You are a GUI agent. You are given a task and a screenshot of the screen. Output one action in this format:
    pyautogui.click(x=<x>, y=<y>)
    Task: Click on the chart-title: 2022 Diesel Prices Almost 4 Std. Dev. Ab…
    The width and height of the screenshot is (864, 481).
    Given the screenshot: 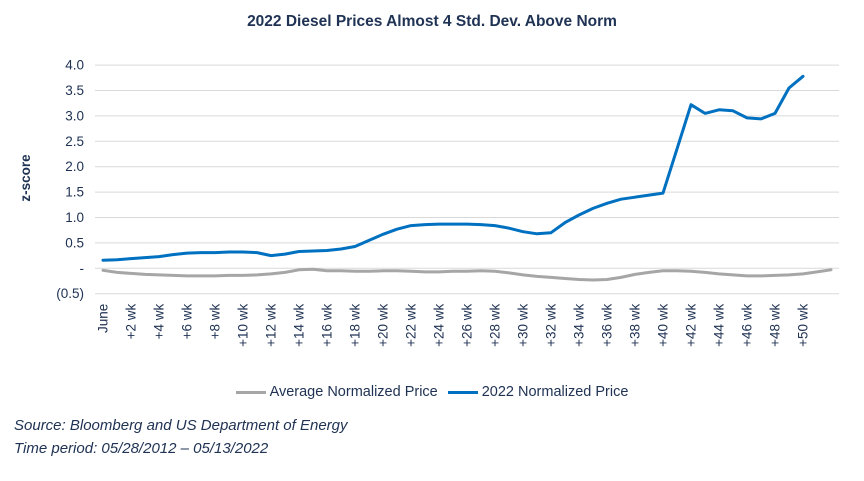 What is the action you would take?
    pyautogui.click(x=432, y=21)
    